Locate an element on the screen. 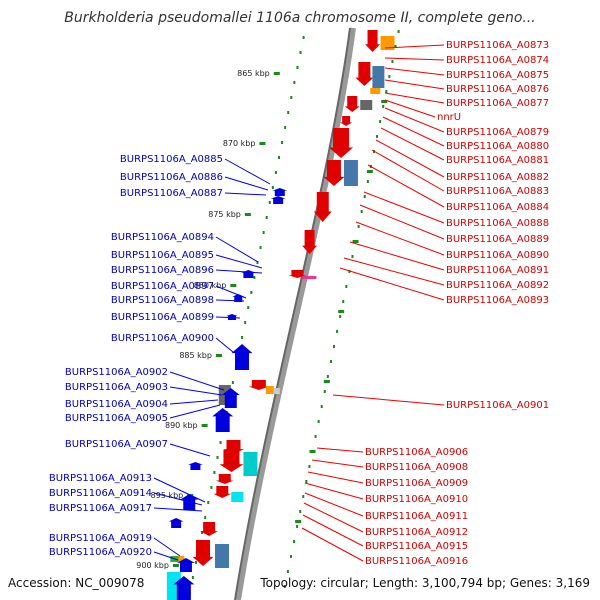 The image size is (600, 600). gene-label: BURPS1106A_A0919 is located at coordinates (100, 538).